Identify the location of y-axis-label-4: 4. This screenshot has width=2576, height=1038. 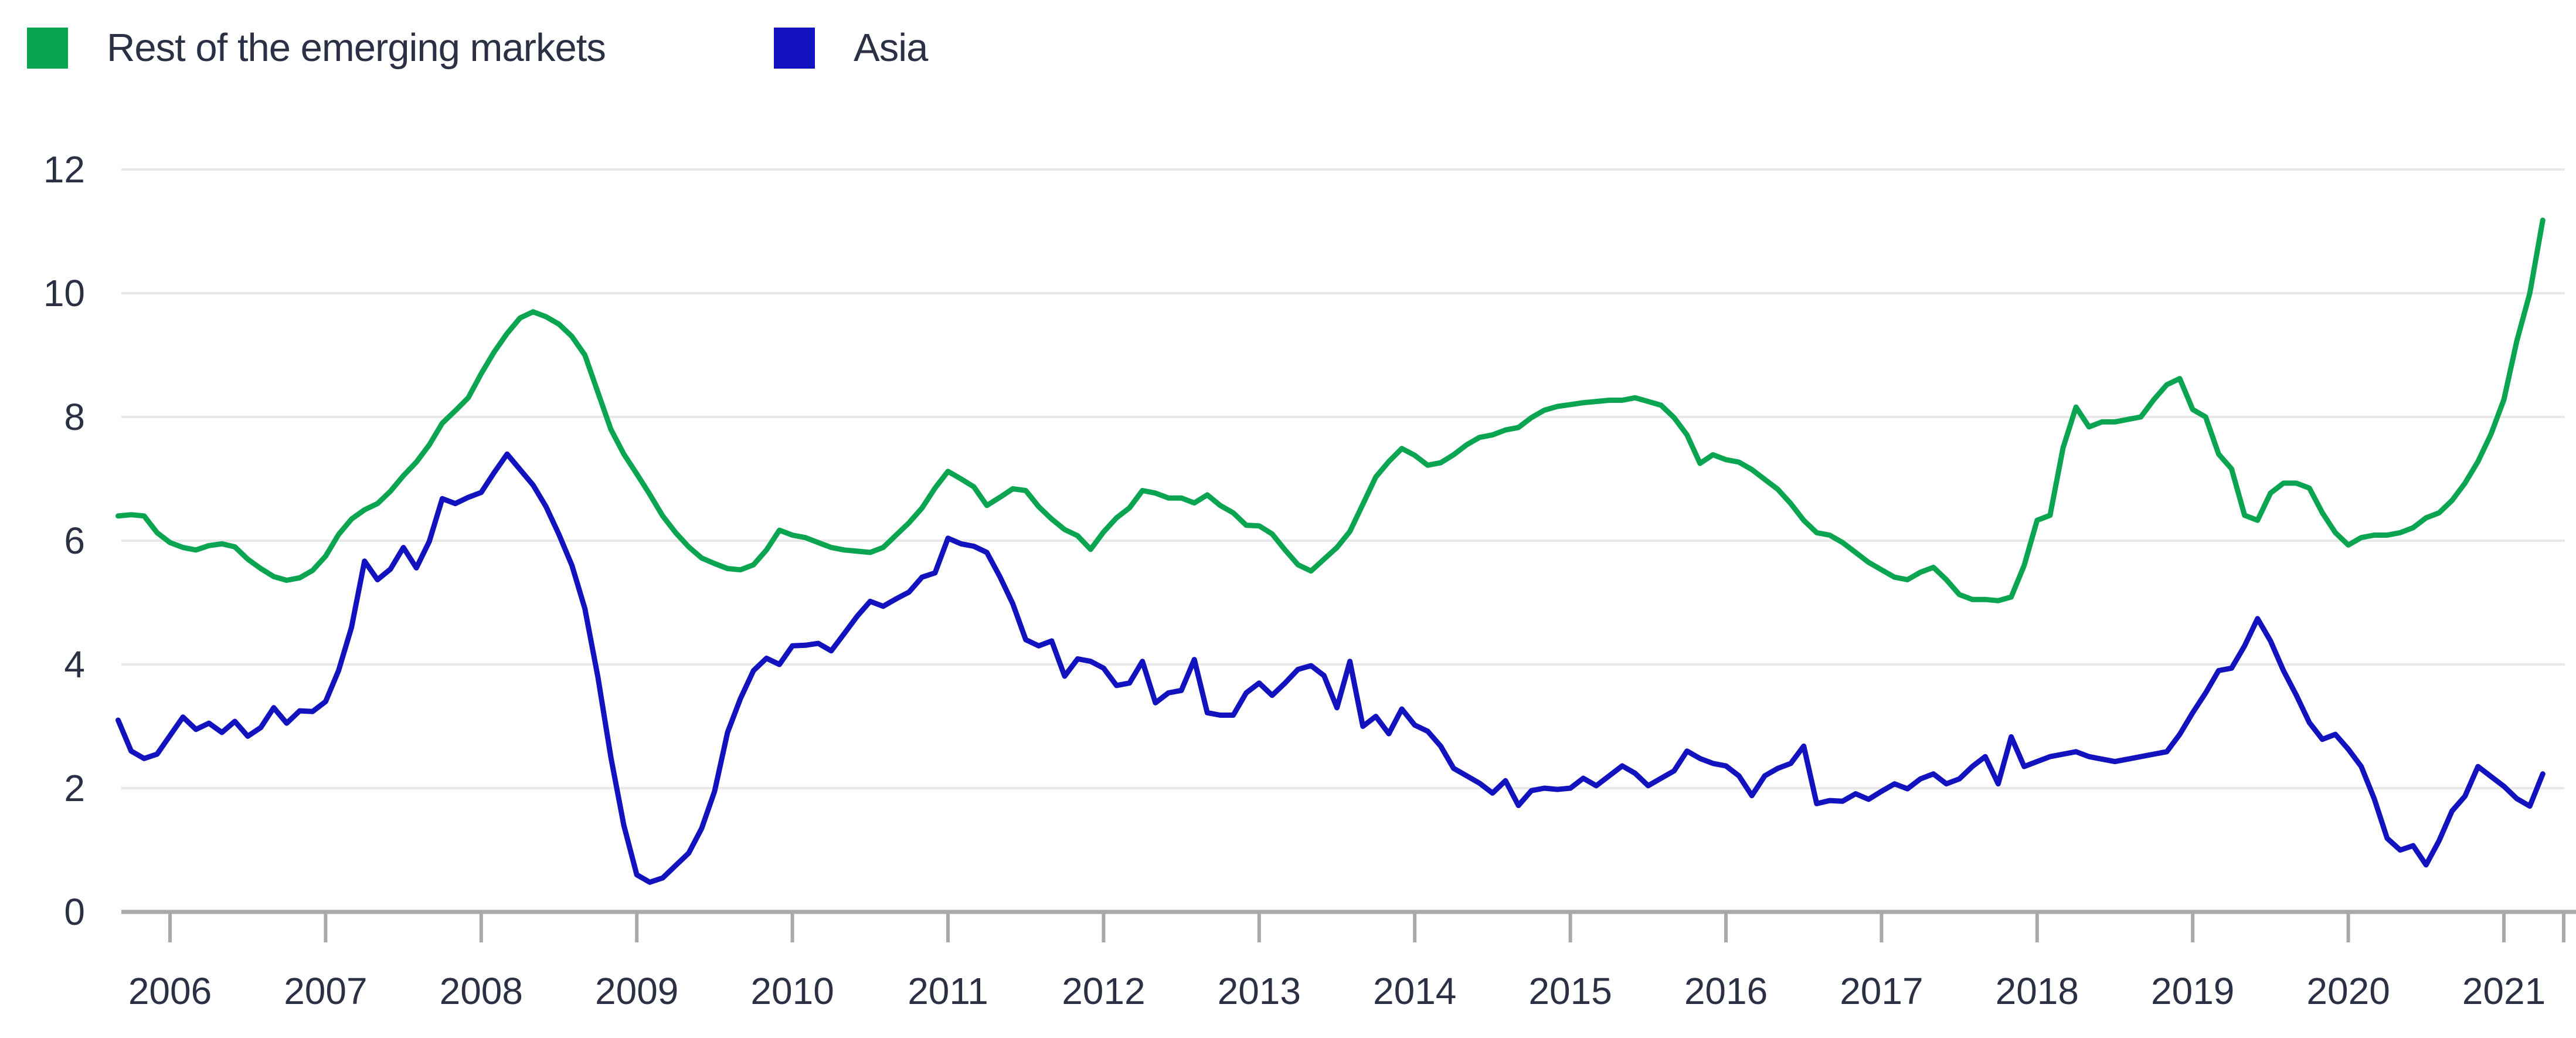
(74, 664).